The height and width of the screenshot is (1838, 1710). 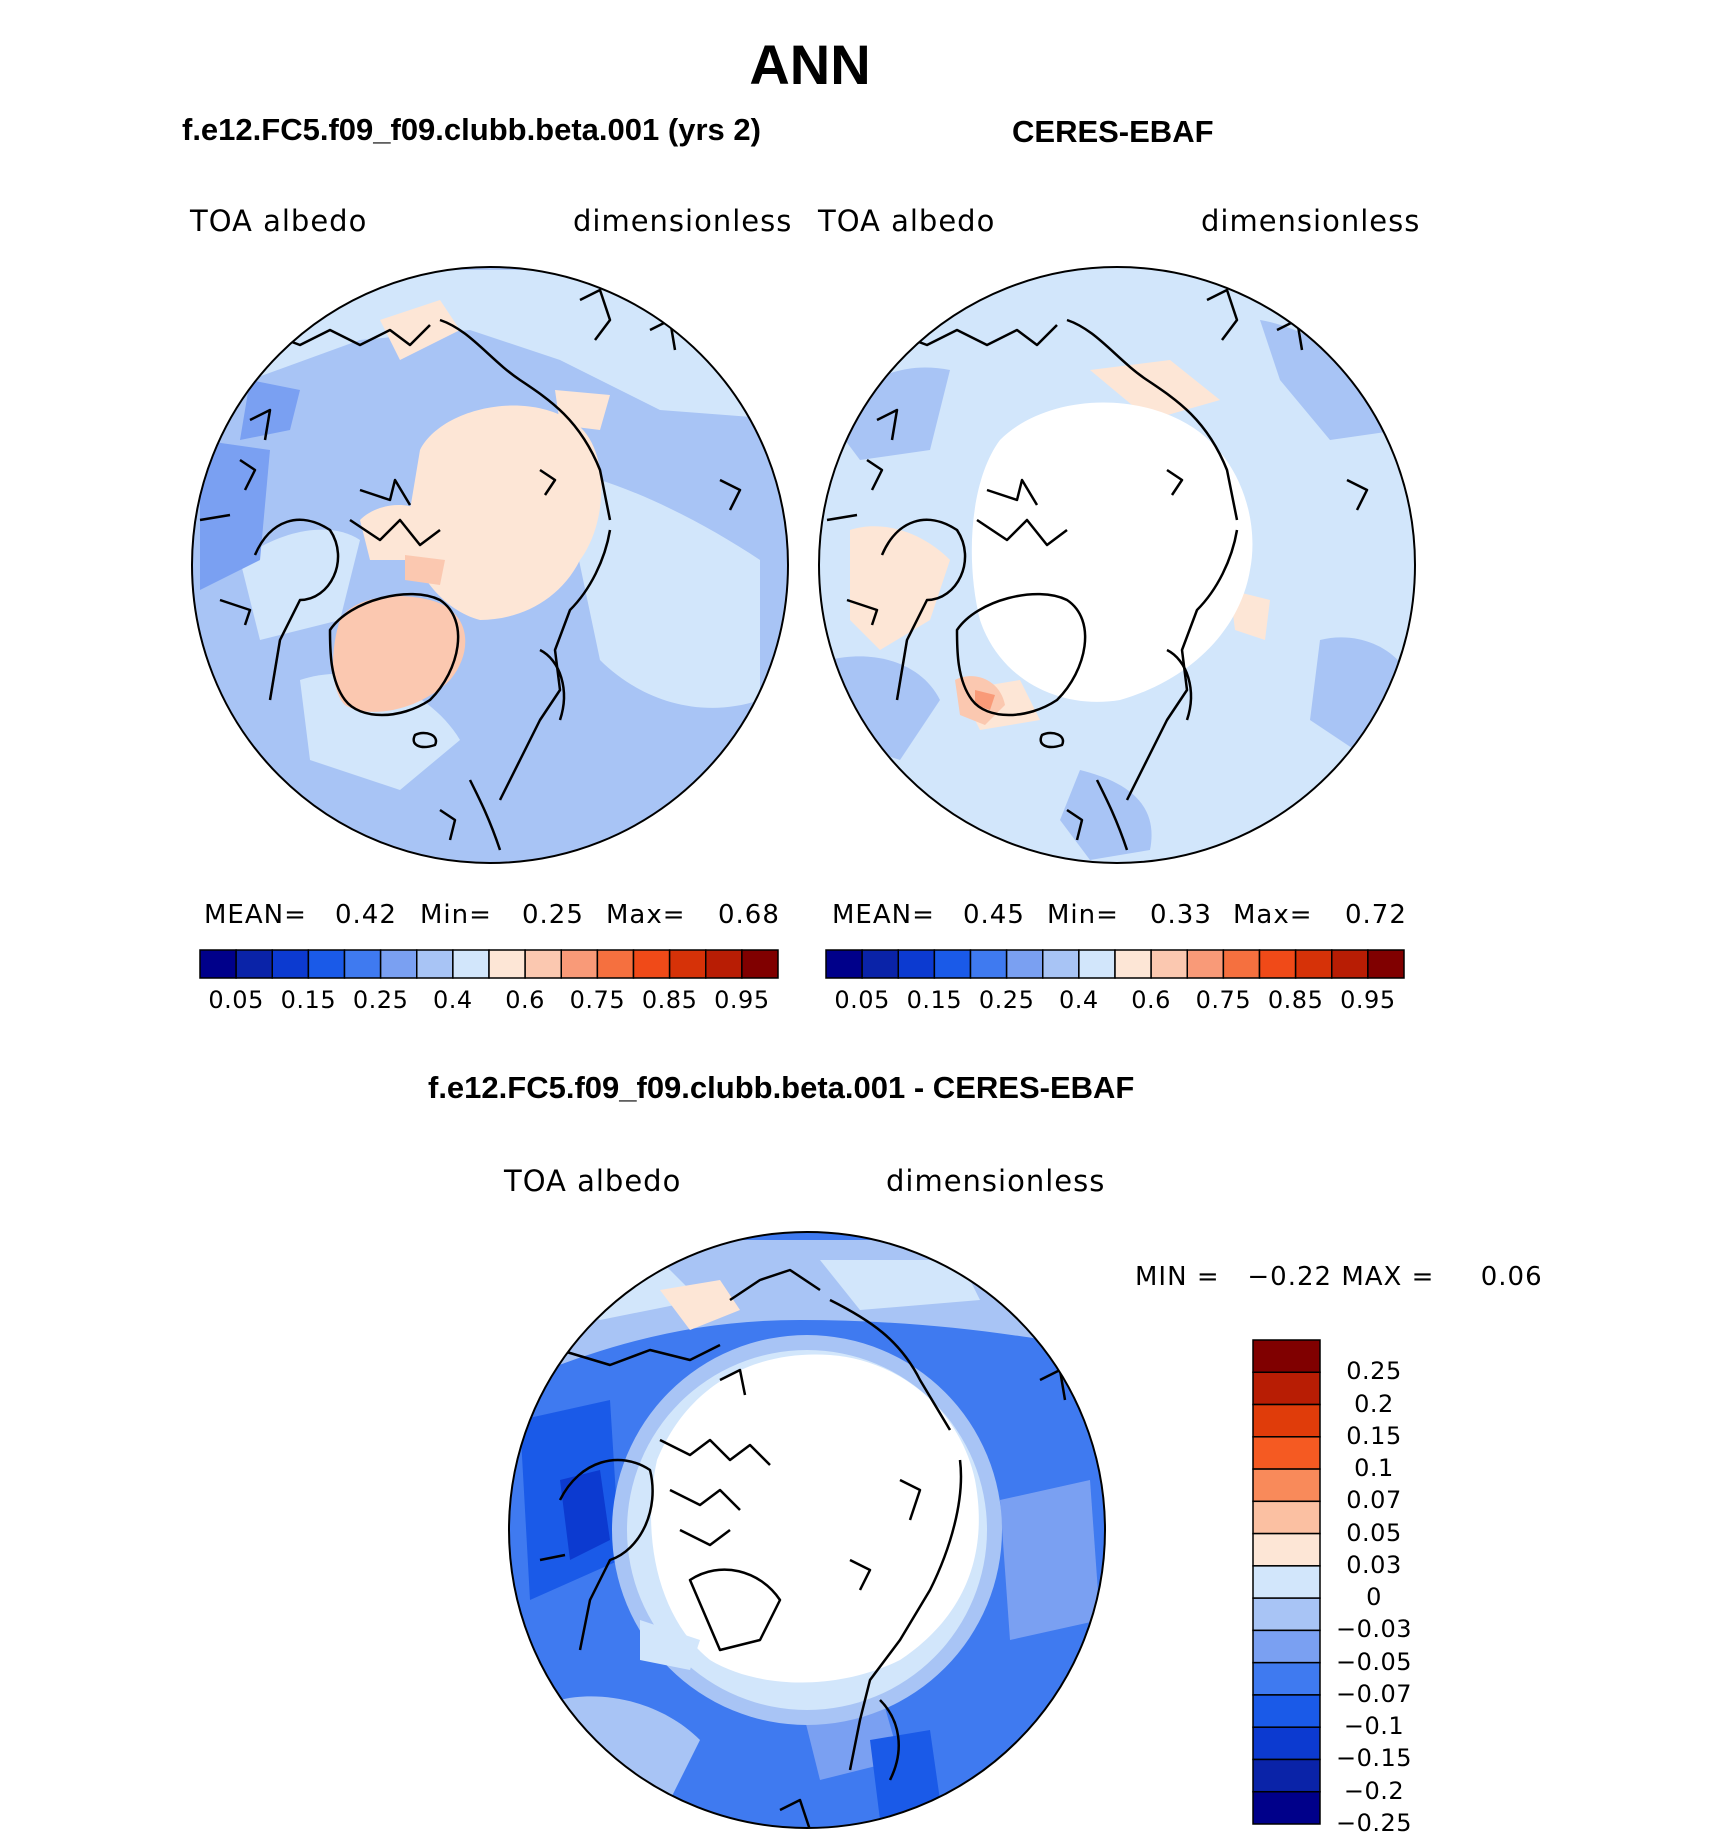 I want to click on map-difference, so click(x=807, y=1530).